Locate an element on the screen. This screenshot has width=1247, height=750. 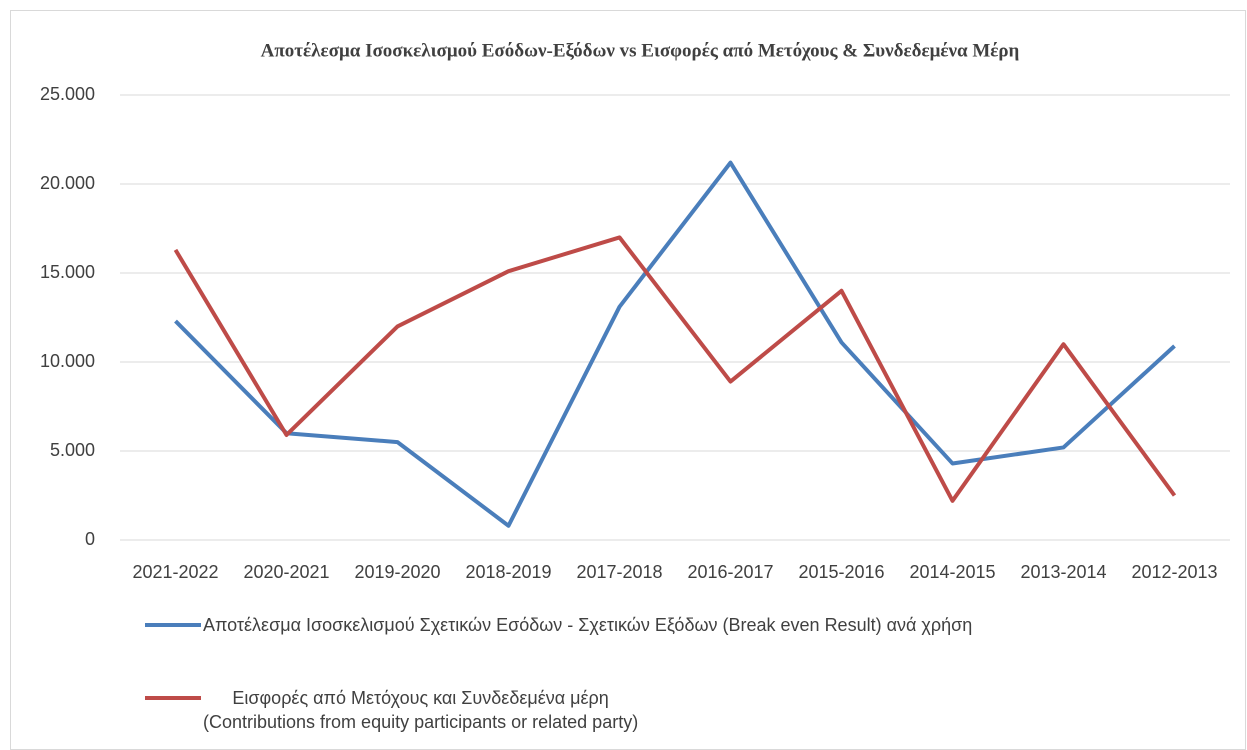
x-tick-label: 2019-2020 is located at coordinates (397, 572).